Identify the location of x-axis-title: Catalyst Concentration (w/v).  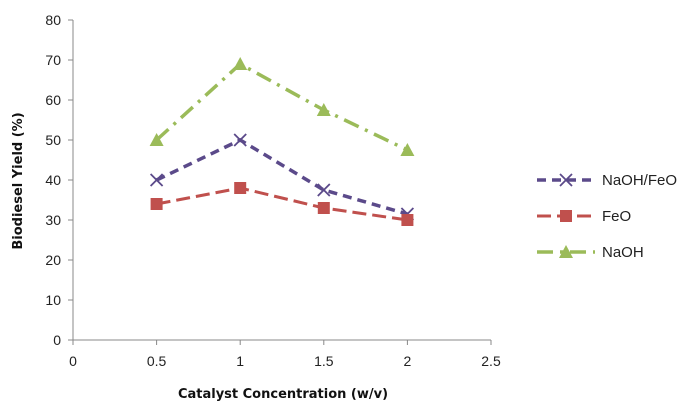
(283, 394).